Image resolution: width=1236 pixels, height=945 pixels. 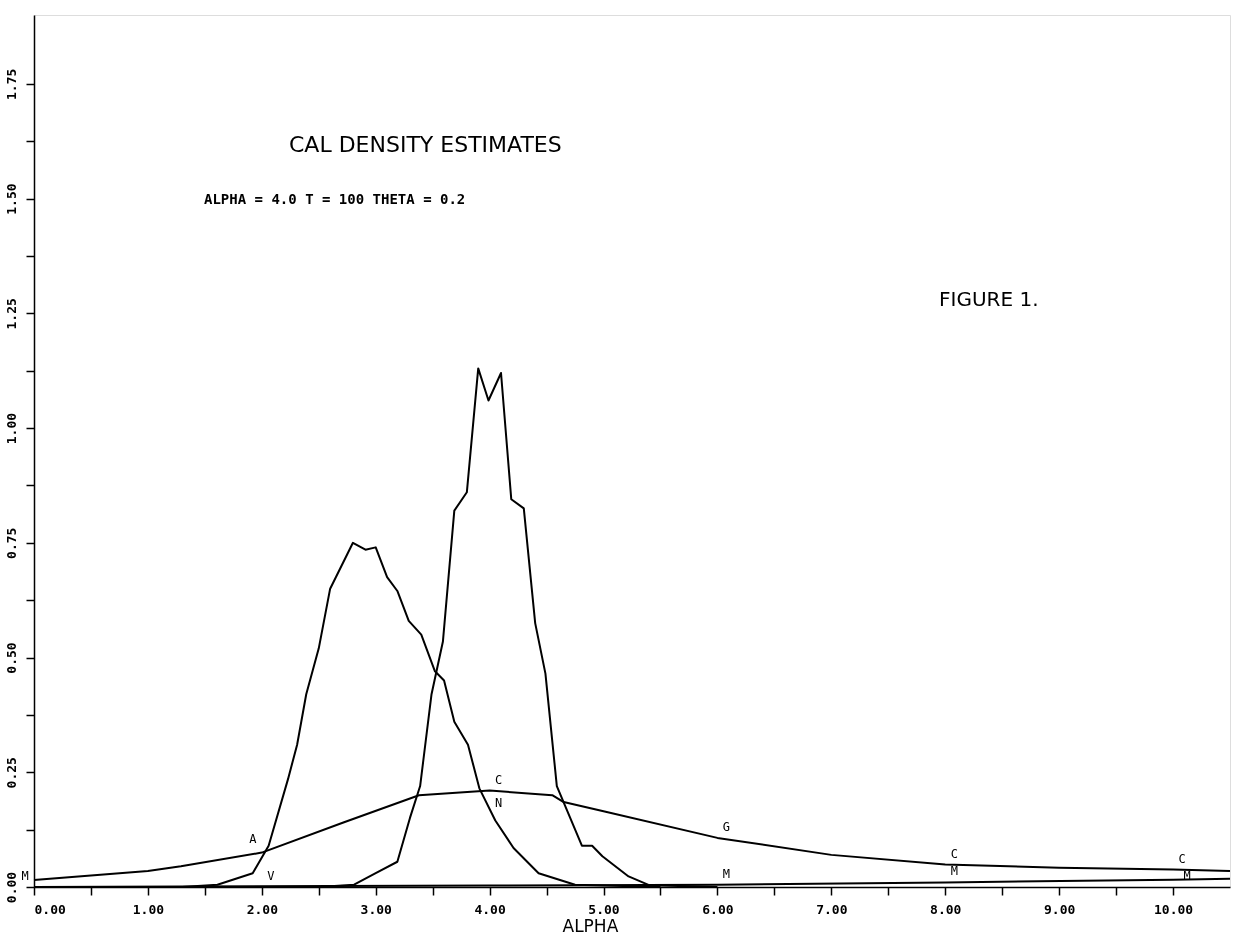 I want to click on y-tick-label: 1.75, so click(x=11, y=84).